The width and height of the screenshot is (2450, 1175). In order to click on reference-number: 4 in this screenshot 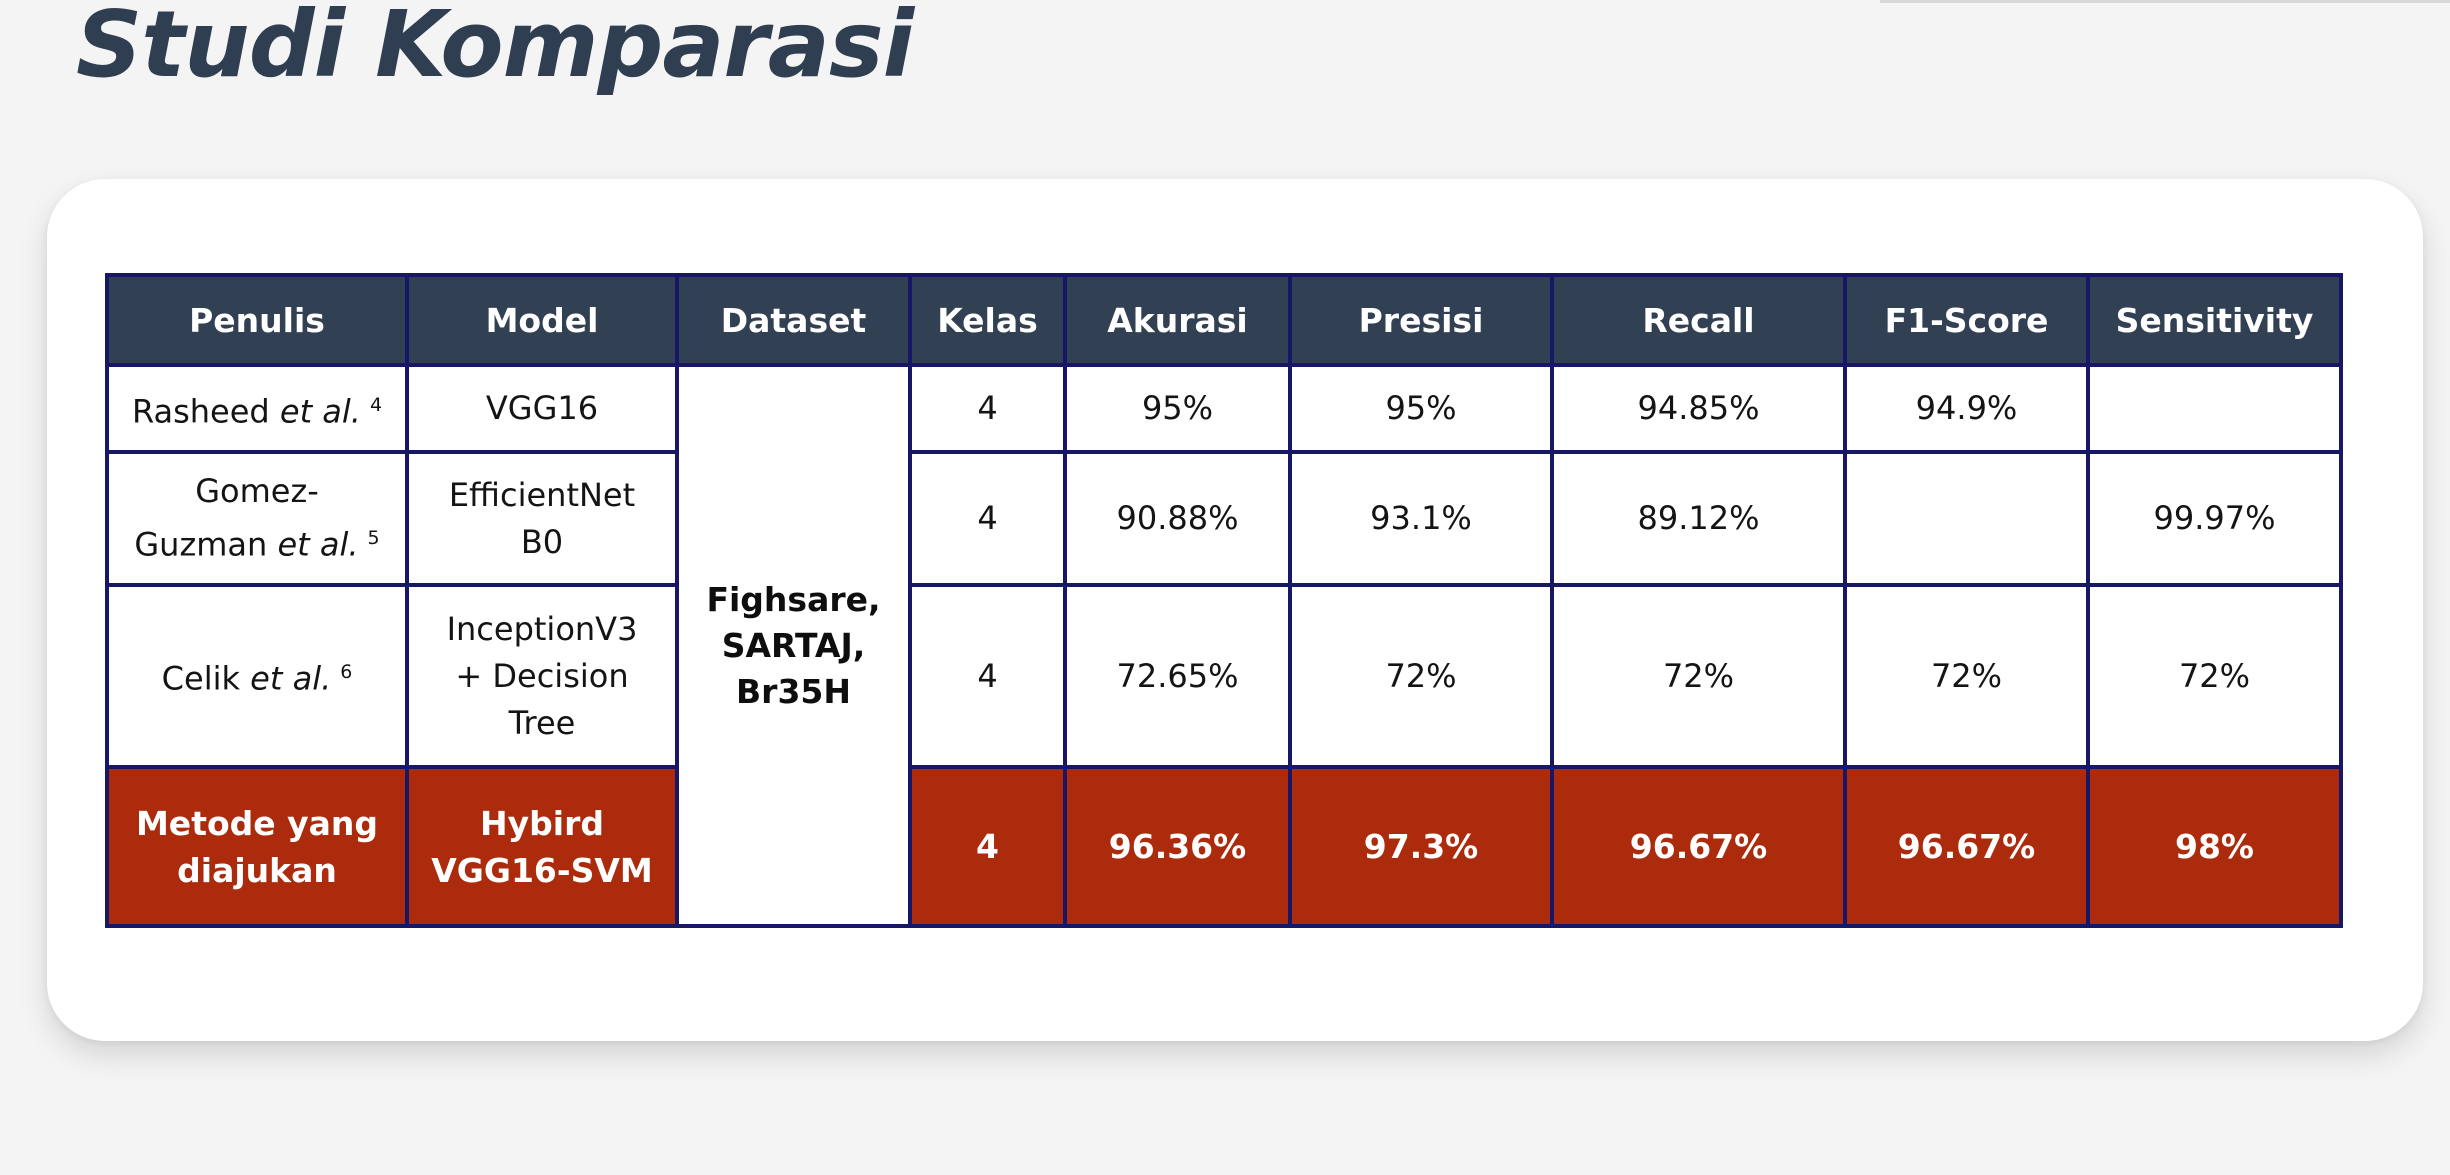, I will do `click(376, 404)`.